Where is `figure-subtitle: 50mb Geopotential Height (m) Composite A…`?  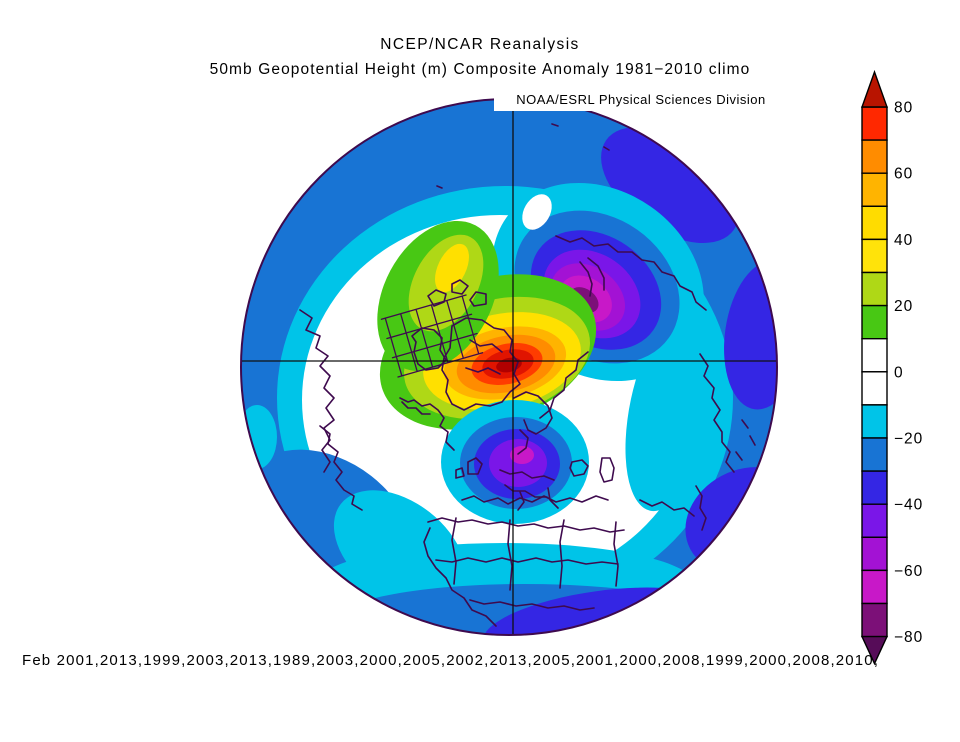 figure-subtitle: 50mb Geopotential Height (m) Composite A… is located at coordinates (480, 69).